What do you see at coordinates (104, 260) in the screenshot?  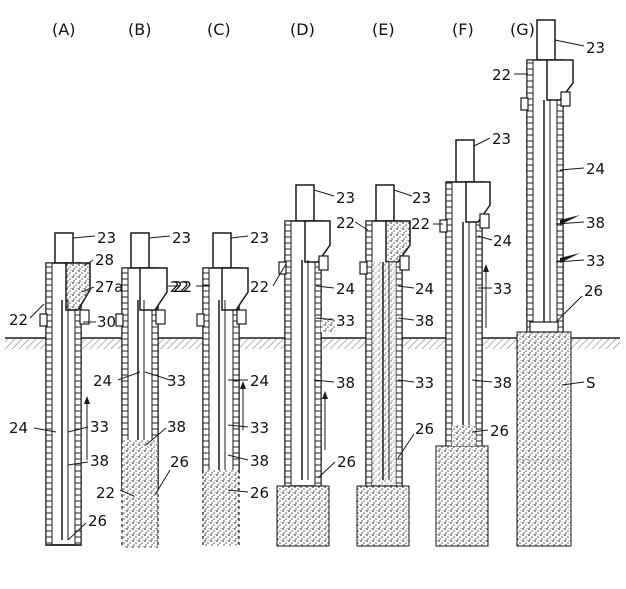 I see `ref-label-a-28: 28` at bounding box center [104, 260].